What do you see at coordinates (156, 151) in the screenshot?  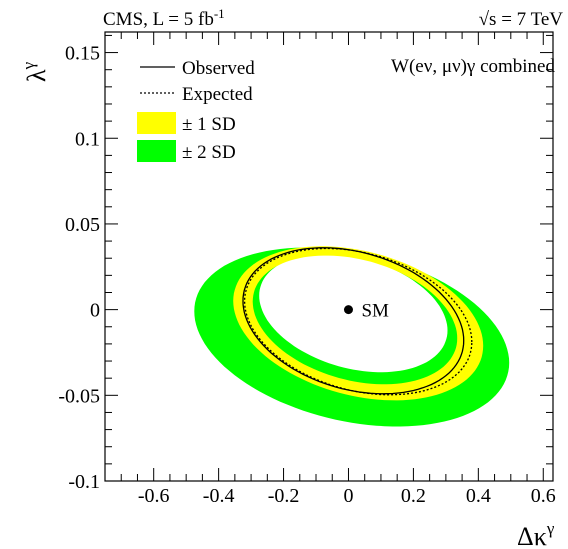 I see `legend-2sd-swatch` at bounding box center [156, 151].